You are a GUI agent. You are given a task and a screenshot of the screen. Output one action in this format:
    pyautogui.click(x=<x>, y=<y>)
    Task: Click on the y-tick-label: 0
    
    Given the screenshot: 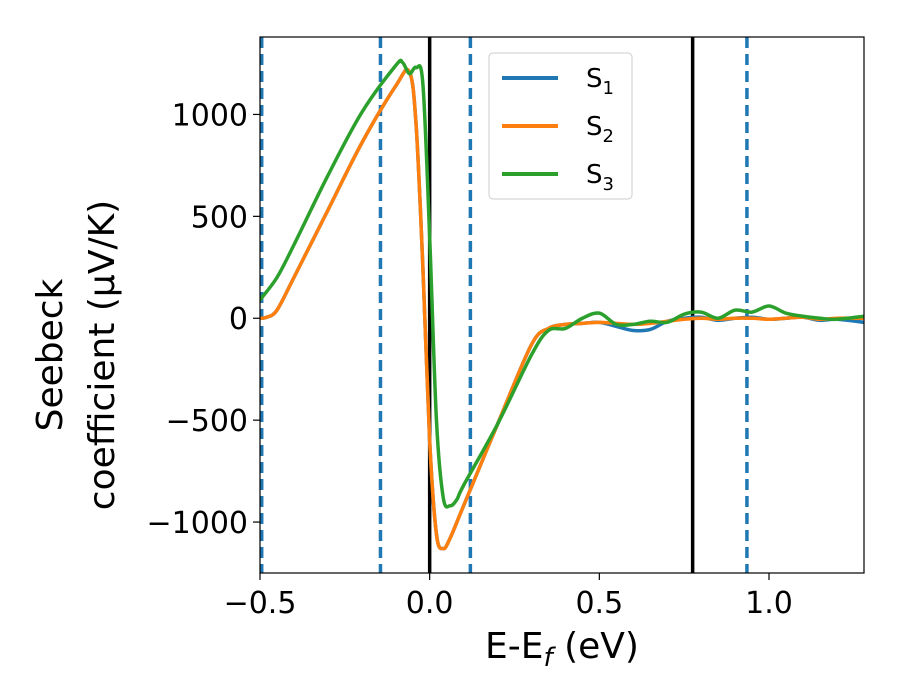 What is the action you would take?
    pyautogui.click(x=238, y=319)
    